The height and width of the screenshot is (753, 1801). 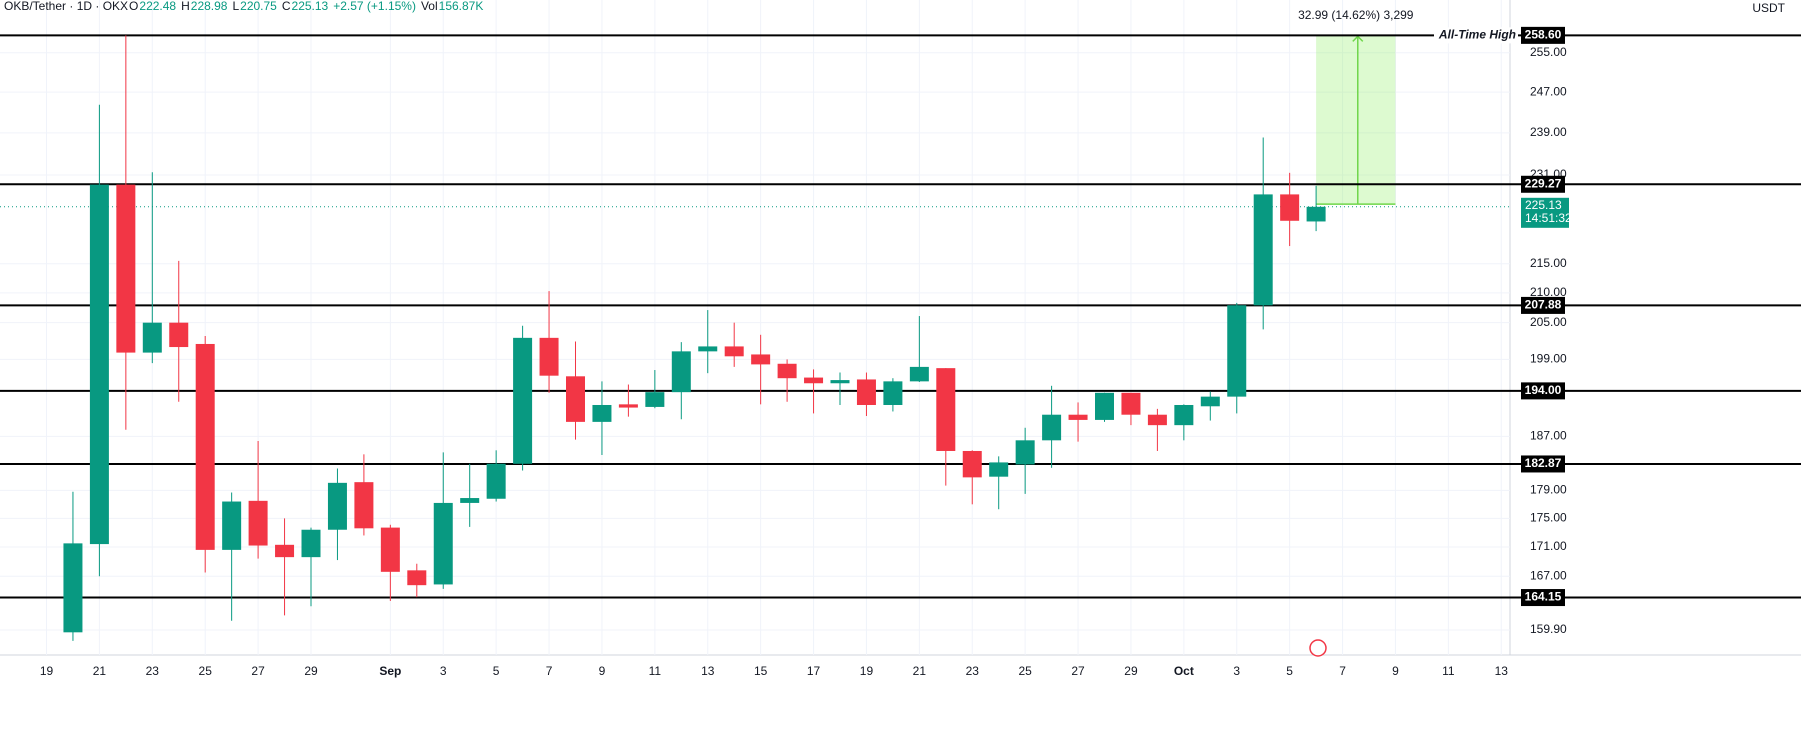 What do you see at coordinates (429, 6) in the screenshot?
I see `header-vol-label: Vol` at bounding box center [429, 6].